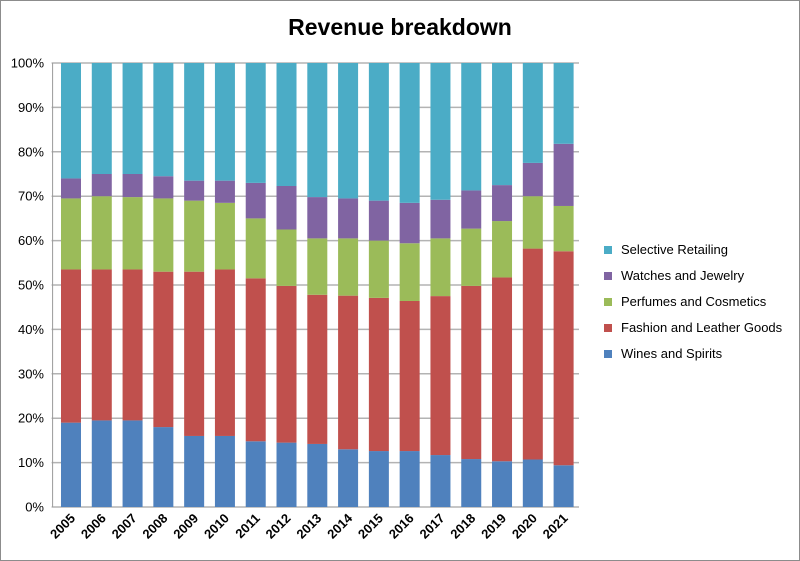 This screenshot has height=561, width=800. I want to click on x-tick-label: 2014, so click(340, 526).